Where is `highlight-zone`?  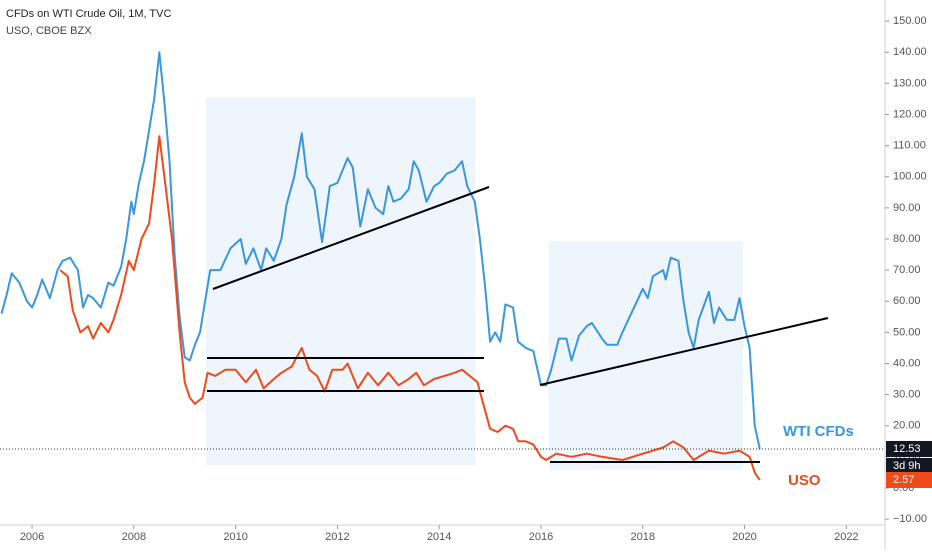 highlight-zone is located at coordinates (646, 355).